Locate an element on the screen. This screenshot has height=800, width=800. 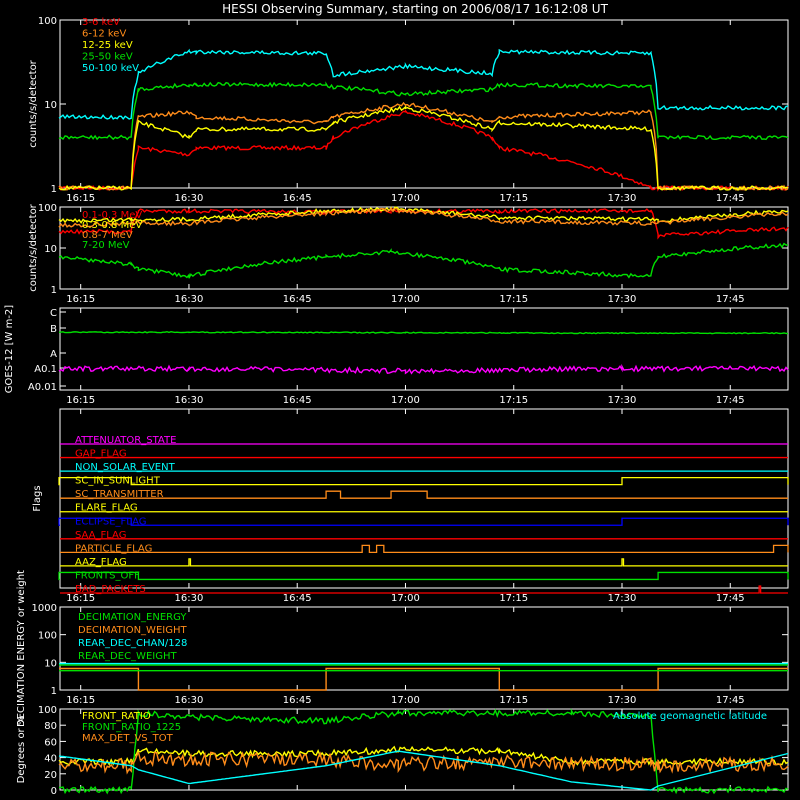
flag-label: BAD_PACKETS is located at coordinates (110, 589).